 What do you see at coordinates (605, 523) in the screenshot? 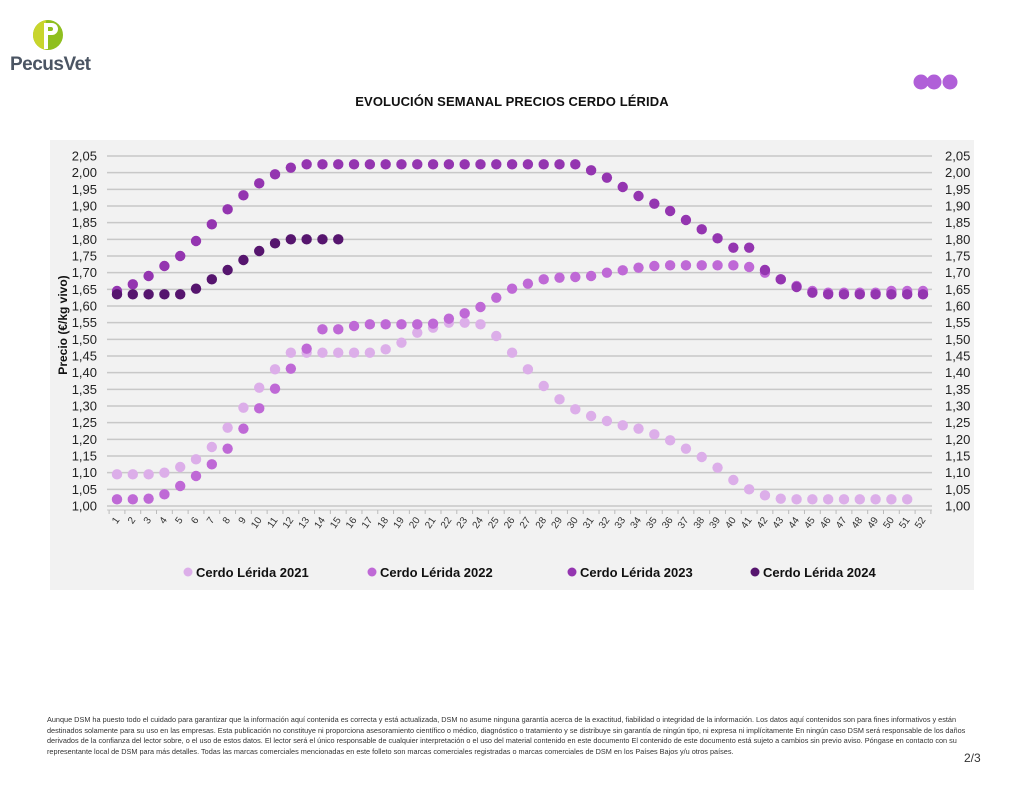
I see `x-tick-label: 32` at bounding box center [605, 523].